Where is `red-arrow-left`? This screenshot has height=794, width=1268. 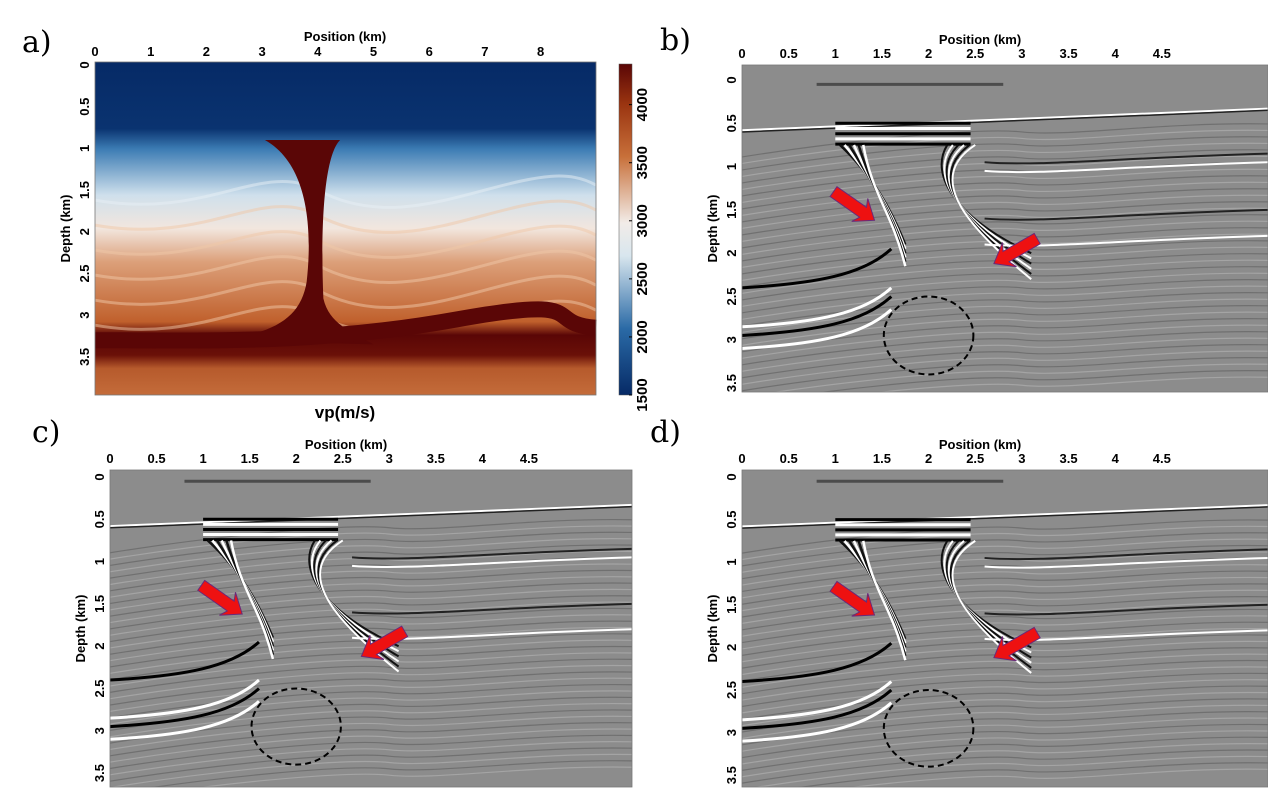
red-arrow-left is located at coordinates (220, 597).